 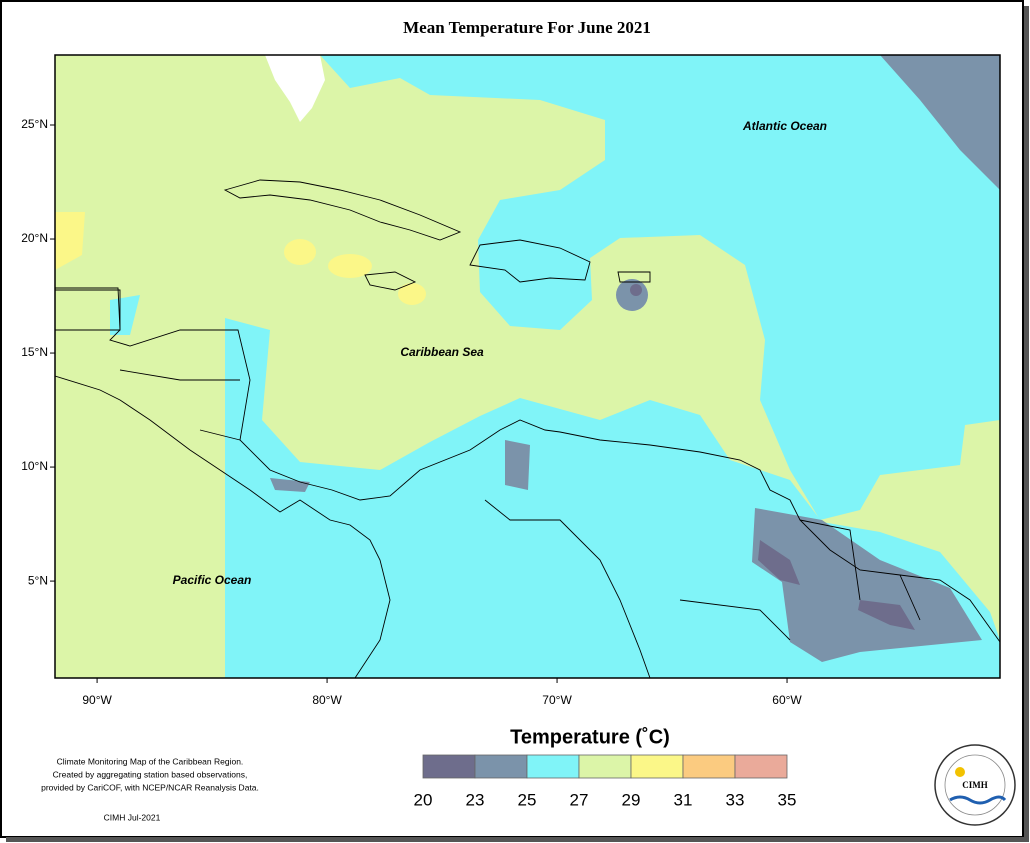 What do you see at coordinates (97, 700) in the screenshot?
I see `lon-tick-label: 90°W` at bounding box center [97, 700].